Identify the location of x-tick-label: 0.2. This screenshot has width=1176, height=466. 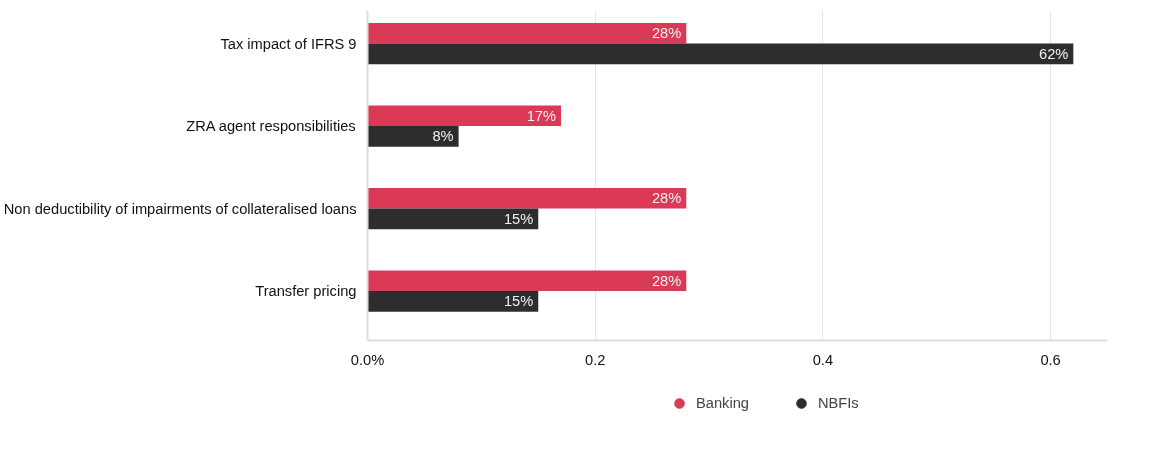
(595, 359).